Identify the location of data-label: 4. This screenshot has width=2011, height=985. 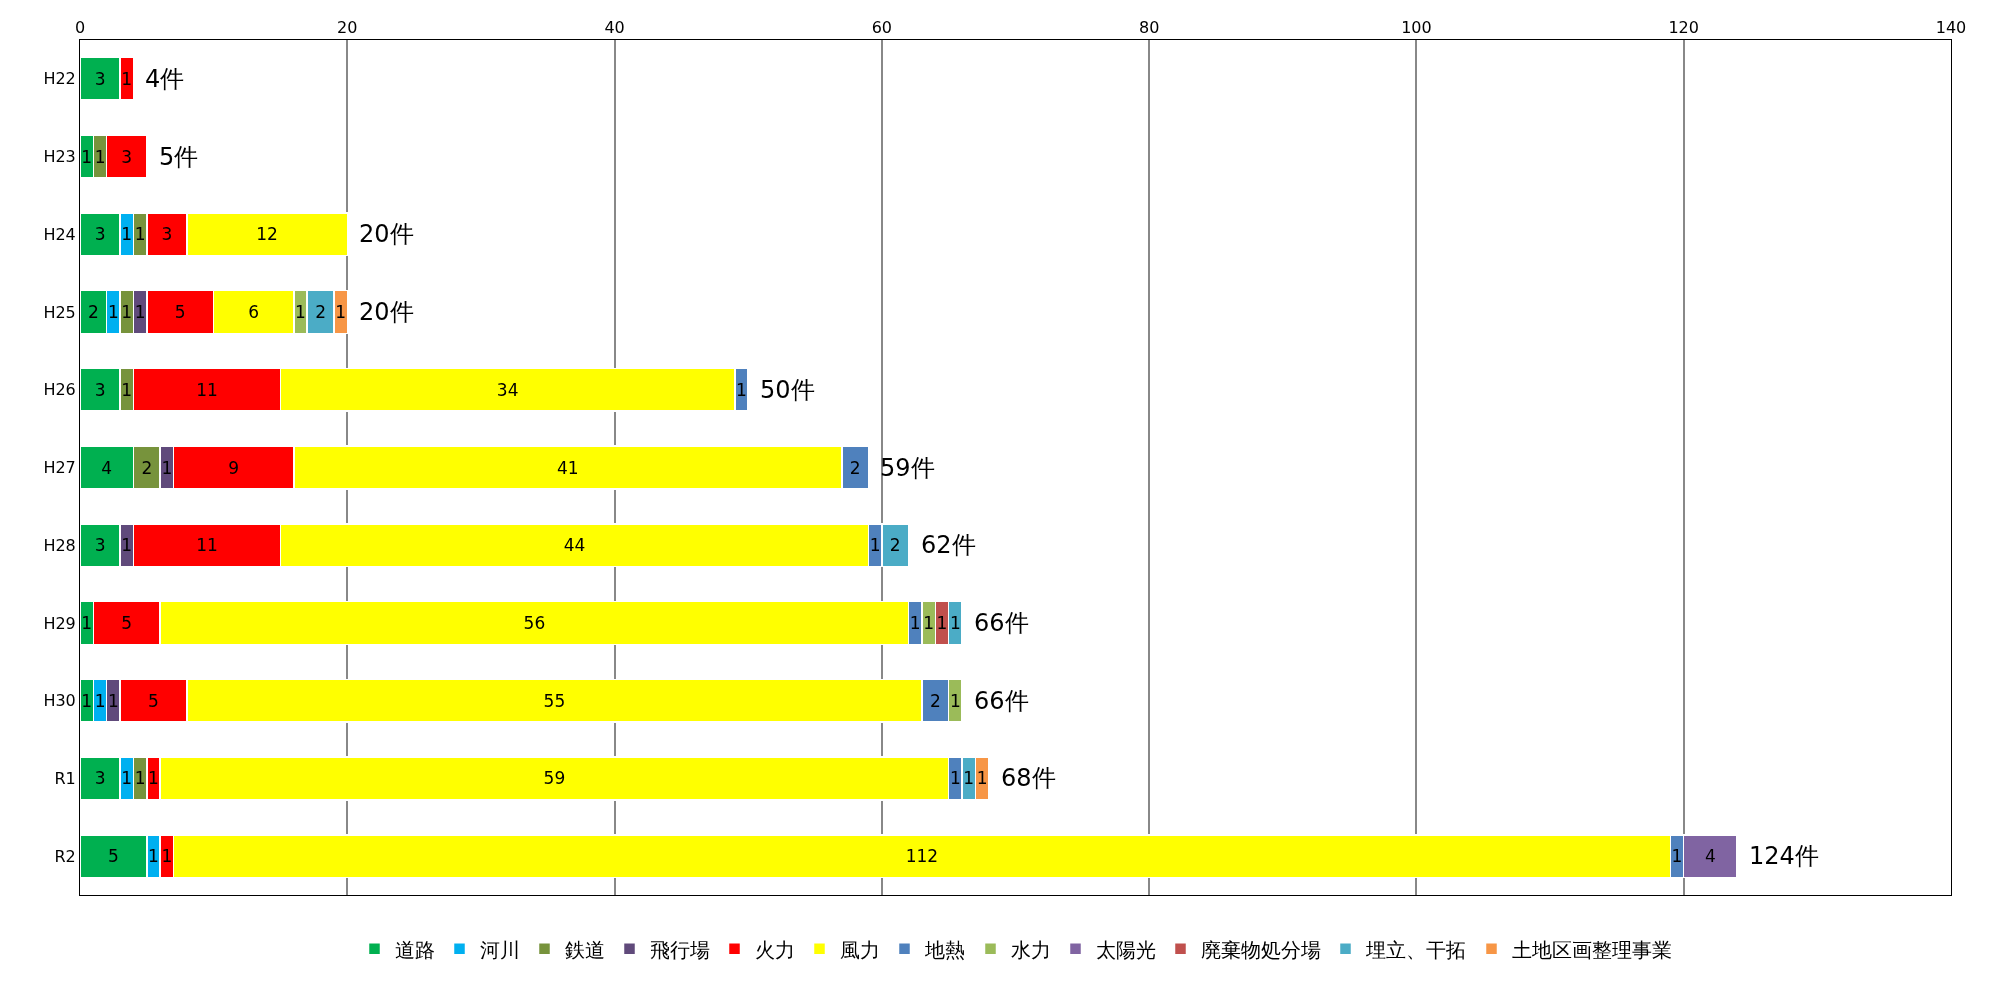
(107, 467).